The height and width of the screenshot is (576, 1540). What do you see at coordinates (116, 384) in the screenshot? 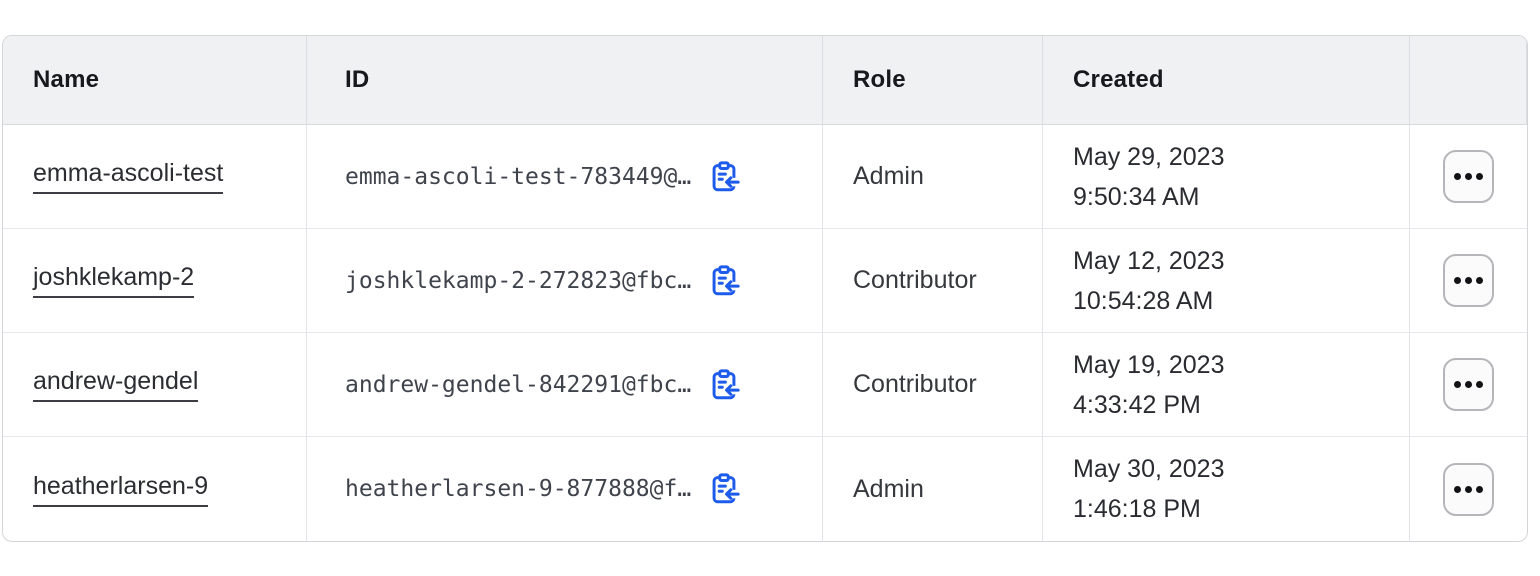
I see `user-name-link: andrew-gendel` at bounding box center [116, 384].